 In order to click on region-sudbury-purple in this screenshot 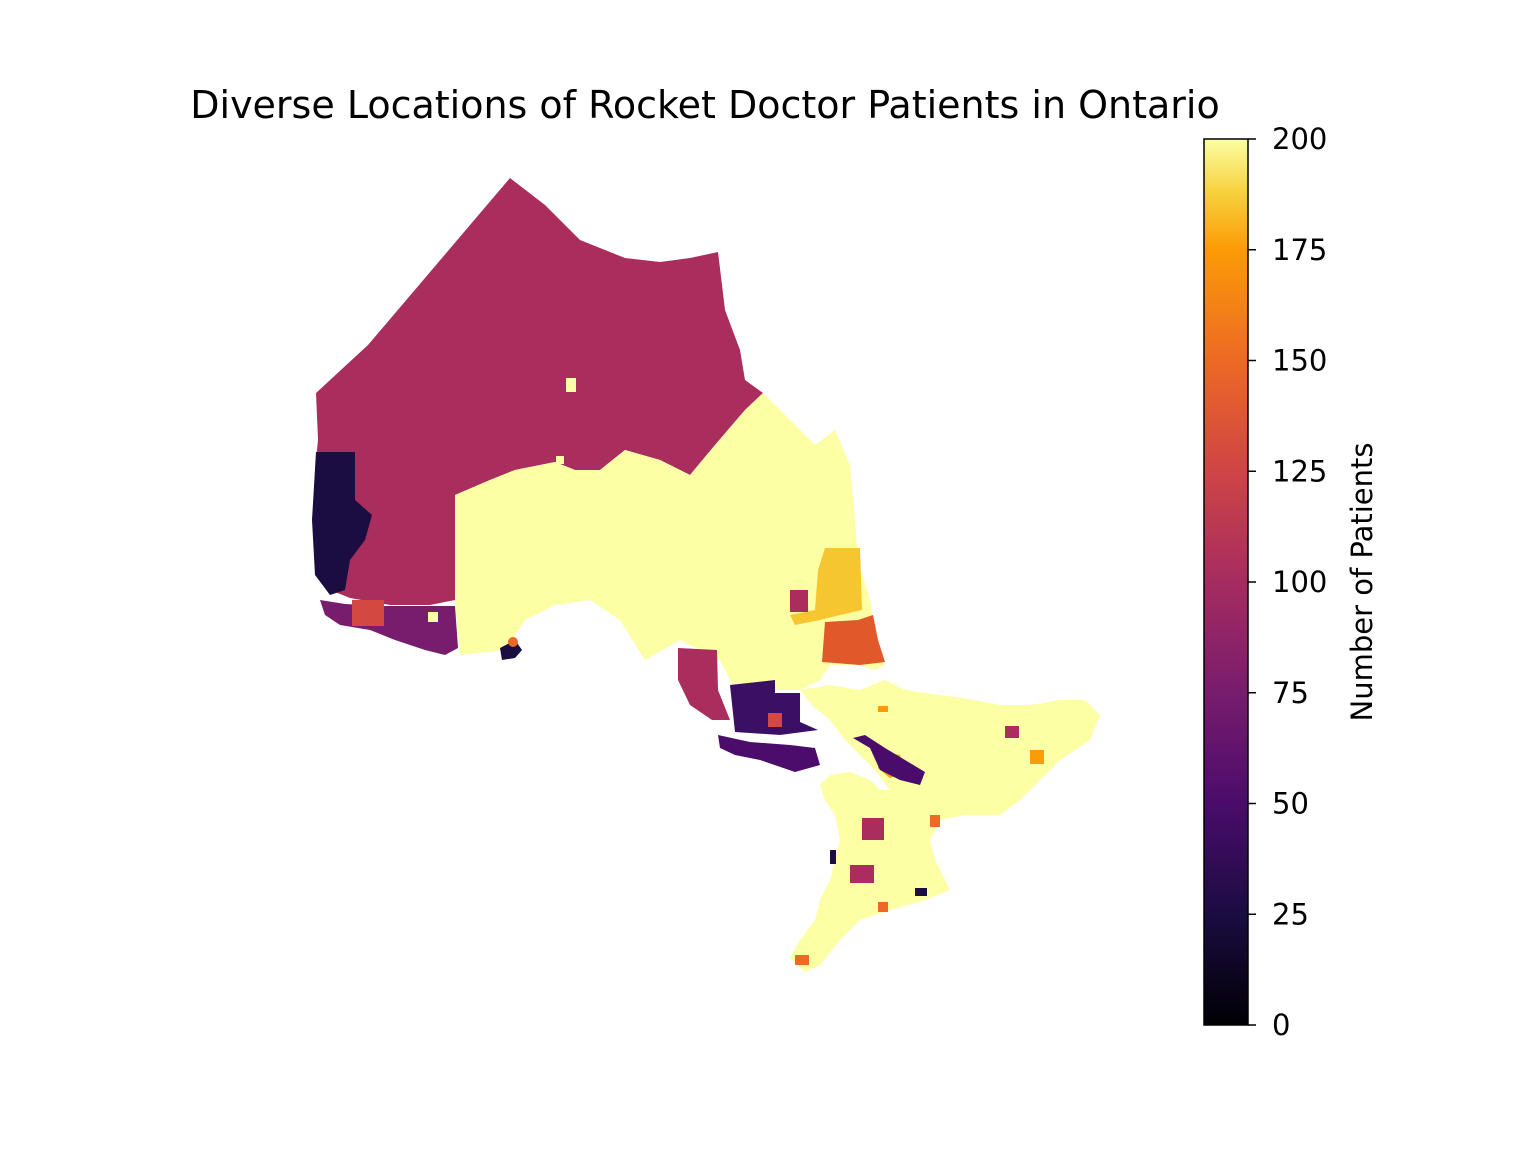, I will do `click(774, 707)`.